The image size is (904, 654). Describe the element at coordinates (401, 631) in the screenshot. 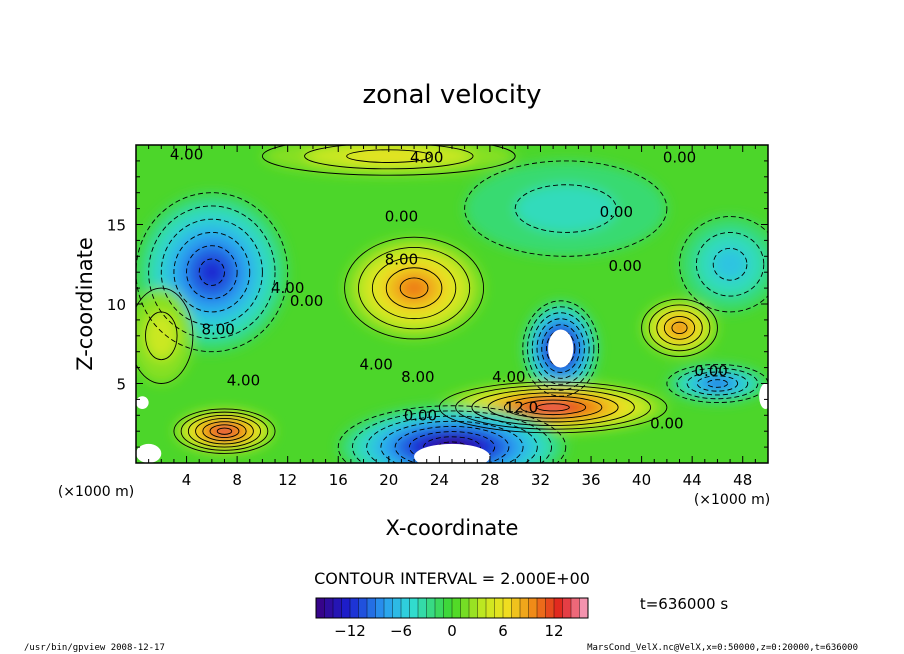

I see `colorbar-tick-label: −6` at that location.